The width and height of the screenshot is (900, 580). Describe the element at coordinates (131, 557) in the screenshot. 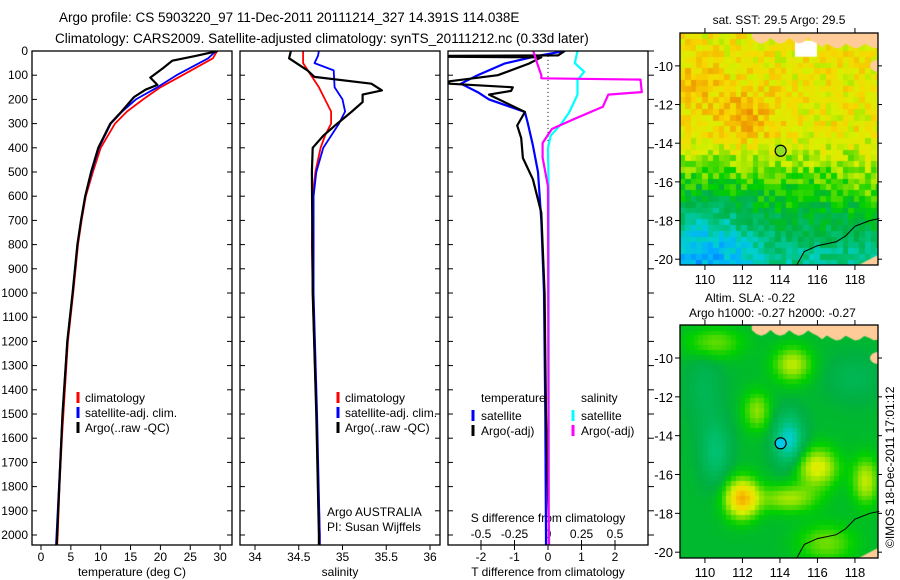

I see `x-tick-label: 15` at that location.